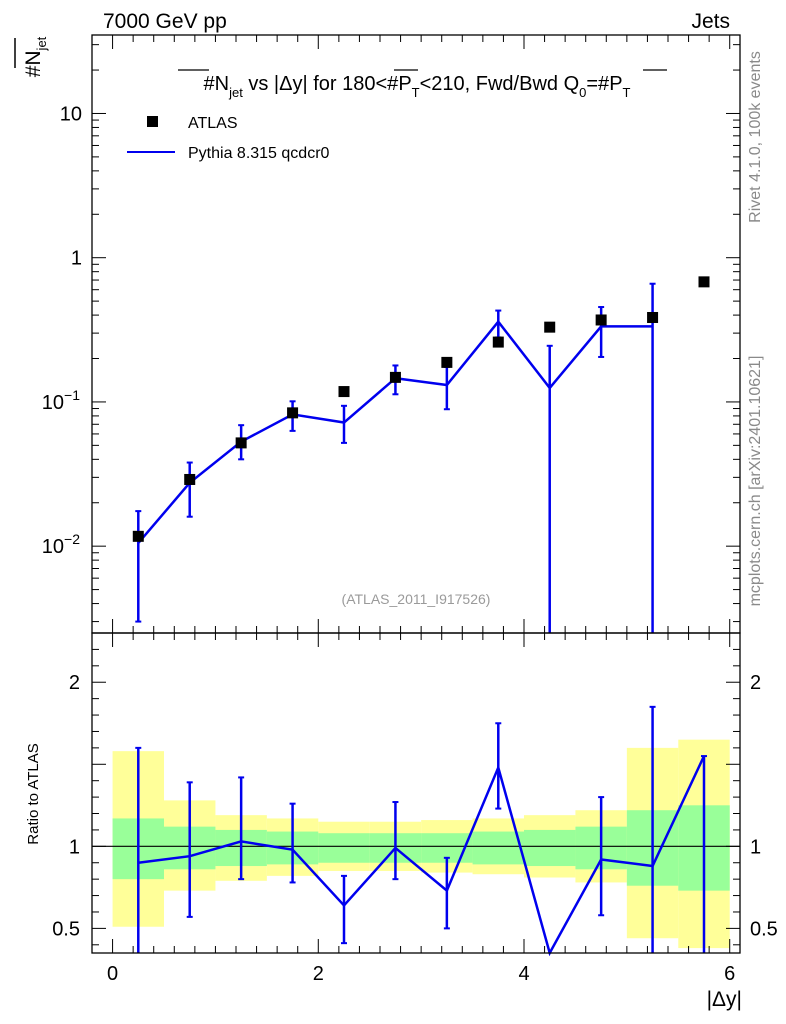  I want to click on legend: ATLAS Pythia 8.315 qcdcr0, so click(228, 138).